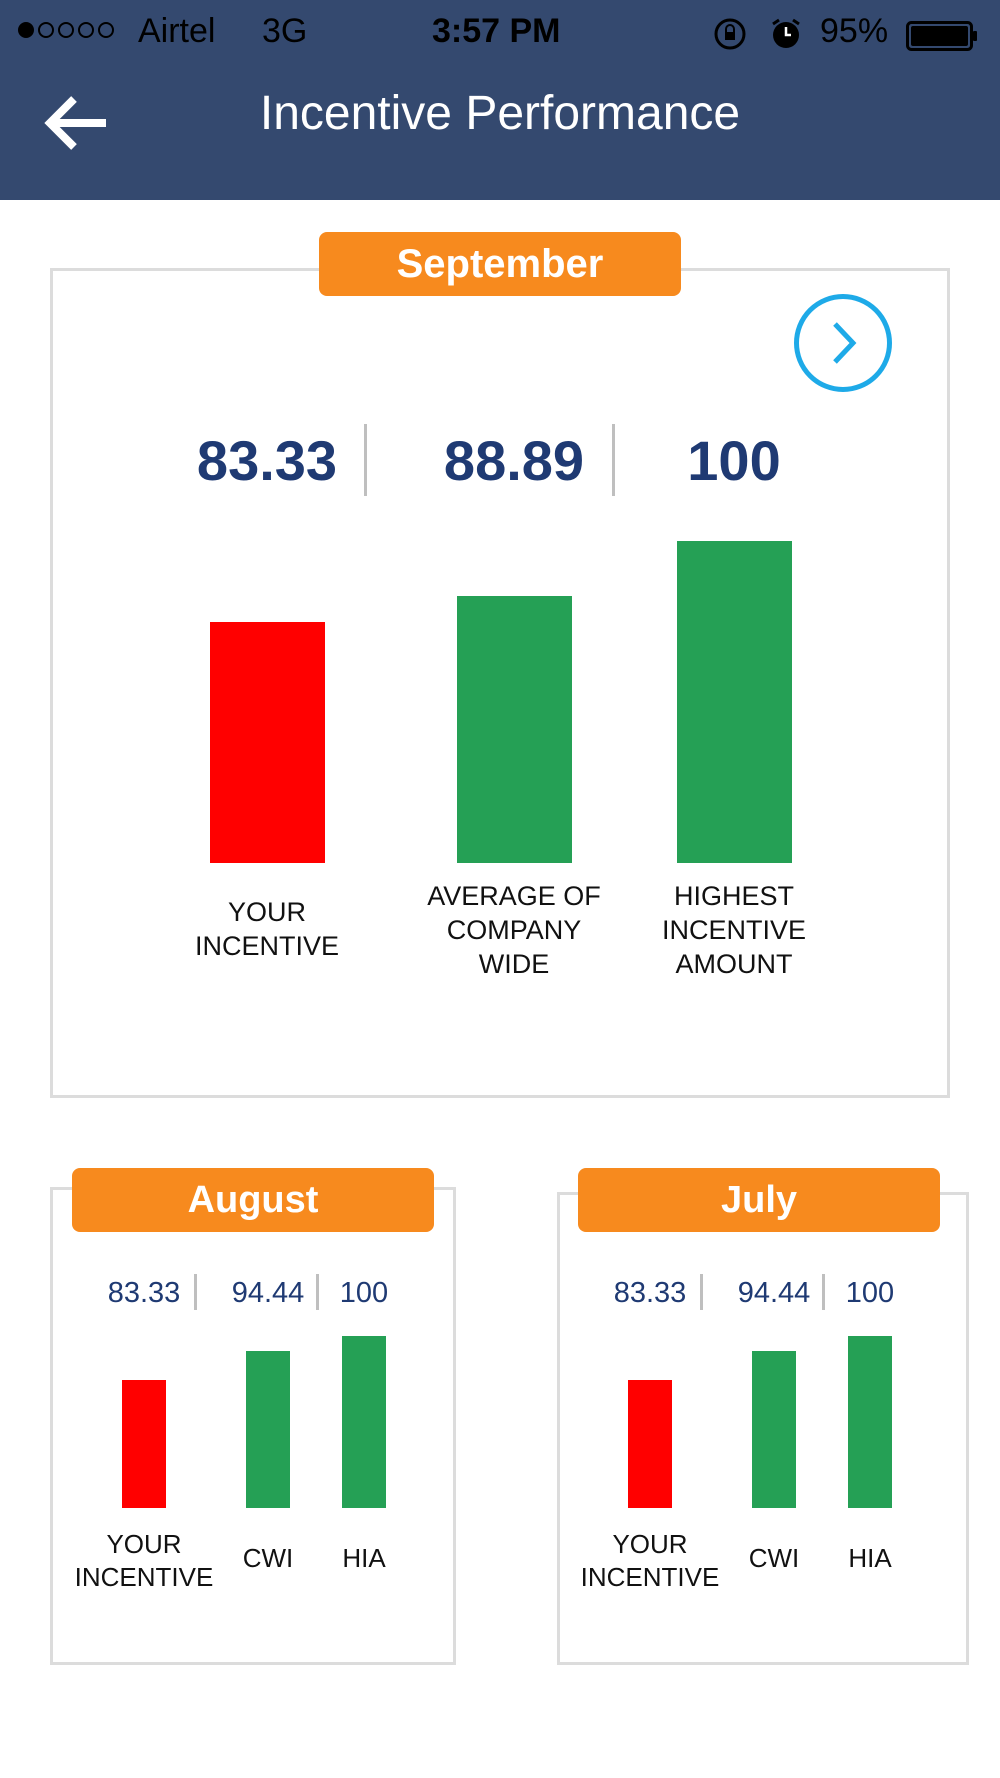  I want to click on july-highest-incentive-bar, so click(870, 1422).